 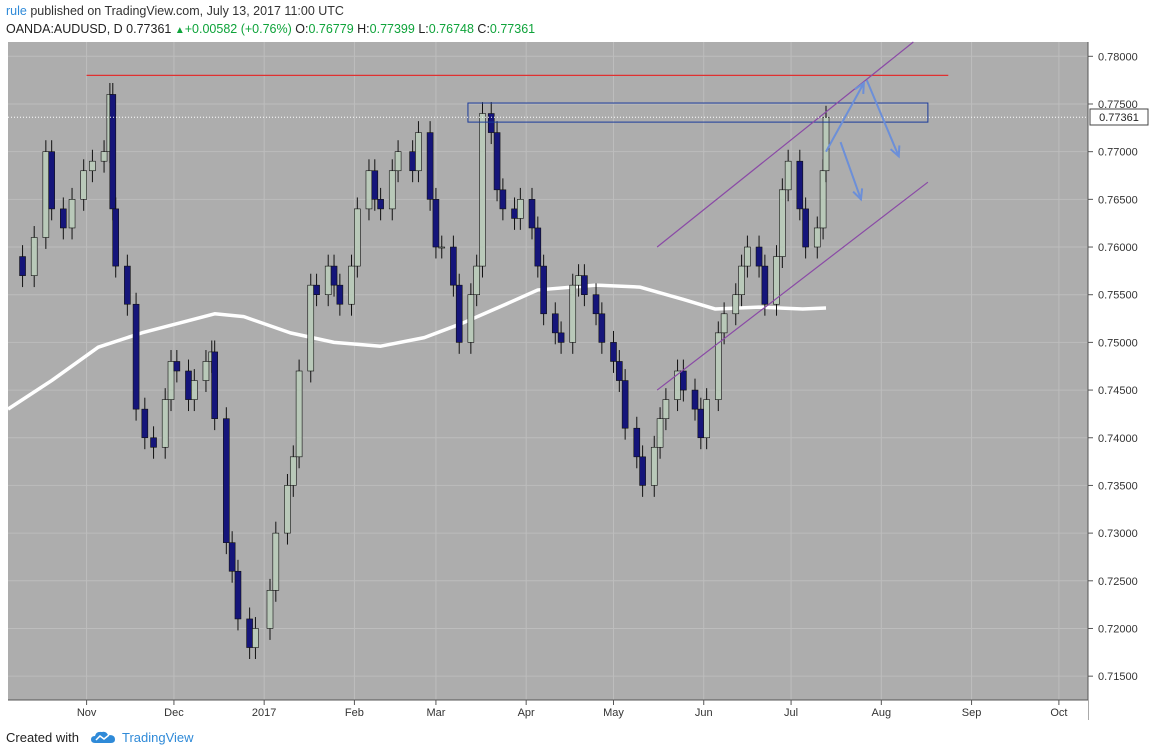 I want to click on time-tick-label: Jun, so click(x=704, y=713).